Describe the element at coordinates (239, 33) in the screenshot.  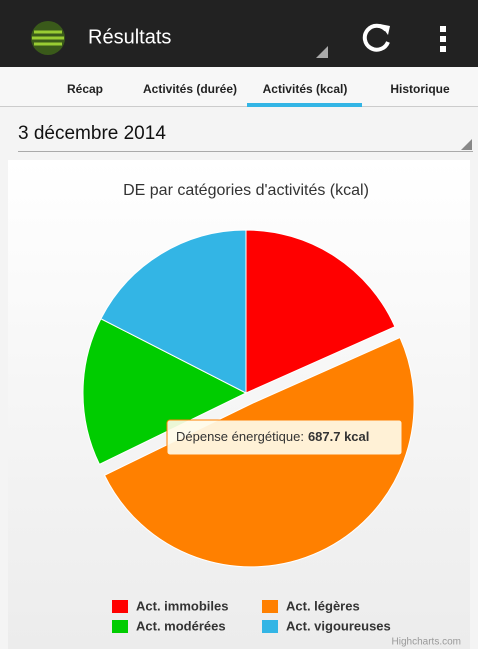
I see `app-bar` at that location.